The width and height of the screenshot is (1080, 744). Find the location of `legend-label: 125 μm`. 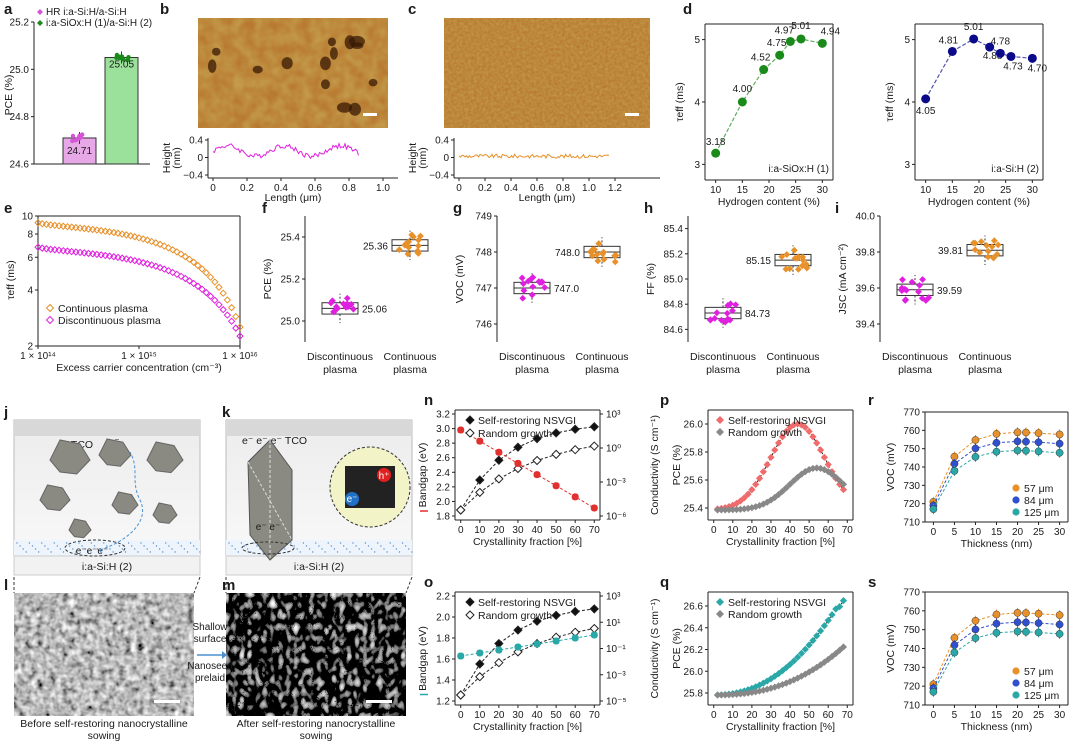

legend-label: 125 μm is located at coordinates (1041, 696).